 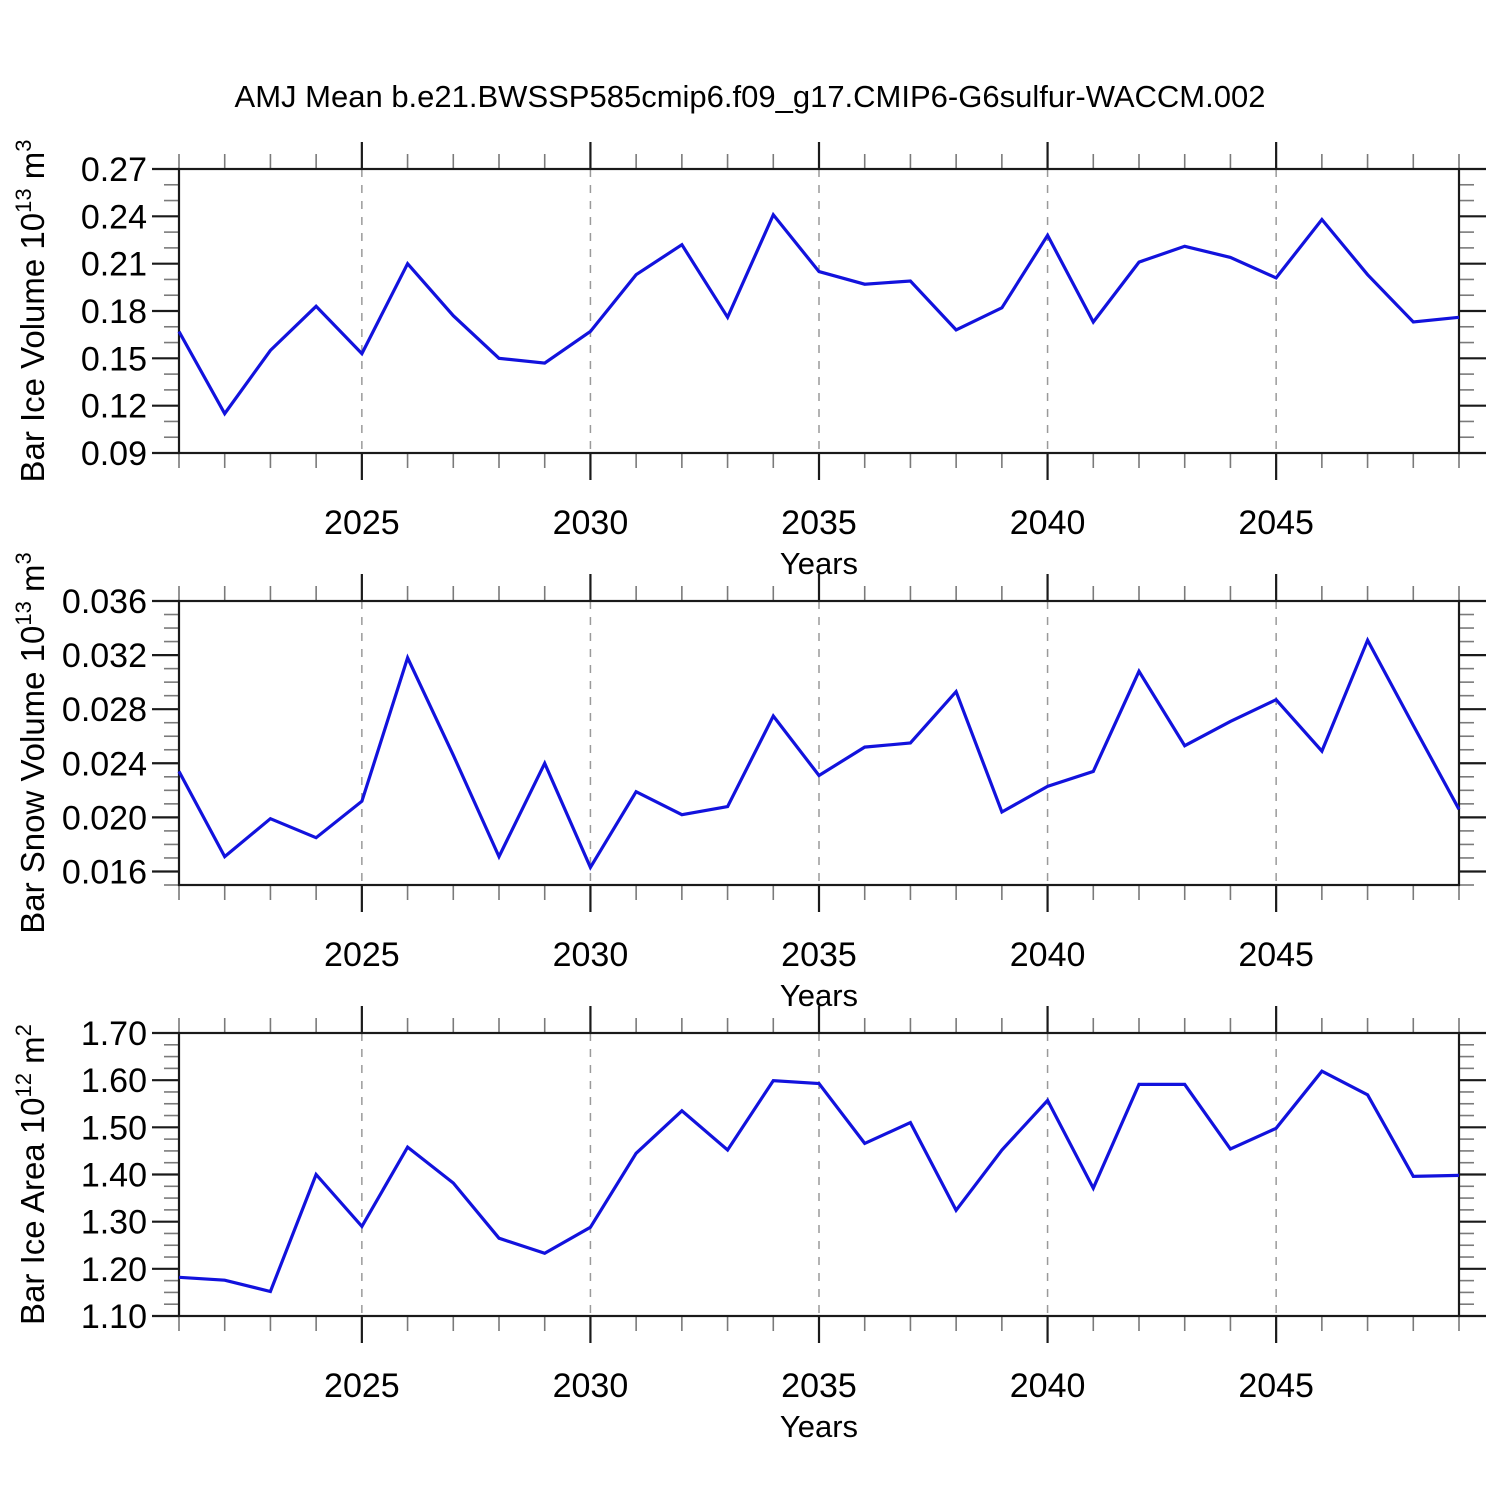 What do you see at coordinates (114, 1081) in the screenshot?
I see `y-tick-label: 1.60` at bounding box center [114, 1081].